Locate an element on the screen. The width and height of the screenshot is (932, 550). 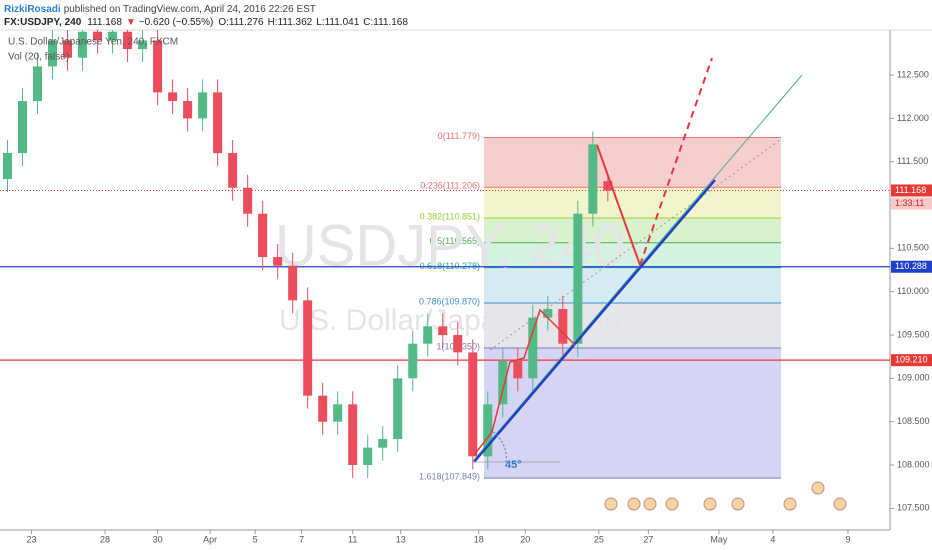
angle-label: 45° is located at coordinates (513, 465).